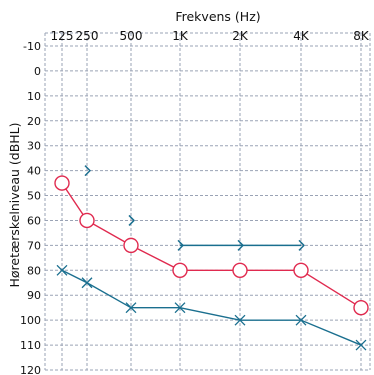  Describe the element at coordinates (34, 96) in the screenshot. I see `y-tick-label: 10` at that location.